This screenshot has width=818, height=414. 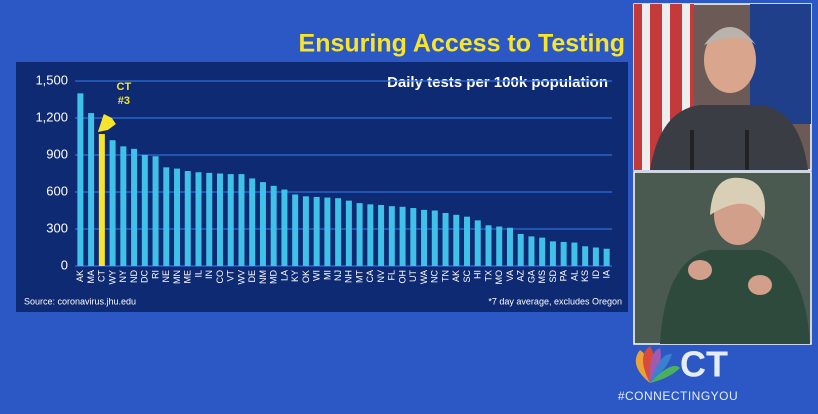 I want to click on x-tick-label: LA, so click(x=284, y=275).